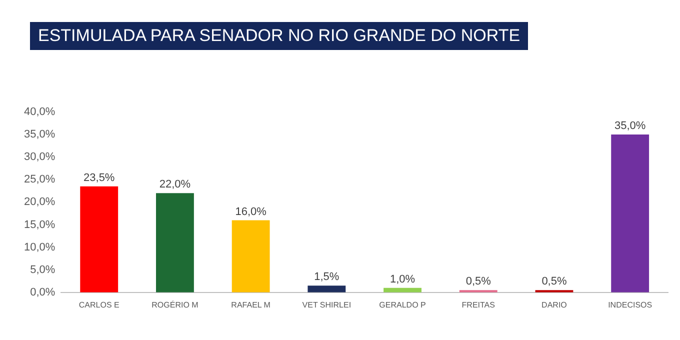 This screenshot has height=340, width=680. Describe the element at coordinates (402, 305) in the screenshot. I see `x-tick-label: GERALDO P` at that location.